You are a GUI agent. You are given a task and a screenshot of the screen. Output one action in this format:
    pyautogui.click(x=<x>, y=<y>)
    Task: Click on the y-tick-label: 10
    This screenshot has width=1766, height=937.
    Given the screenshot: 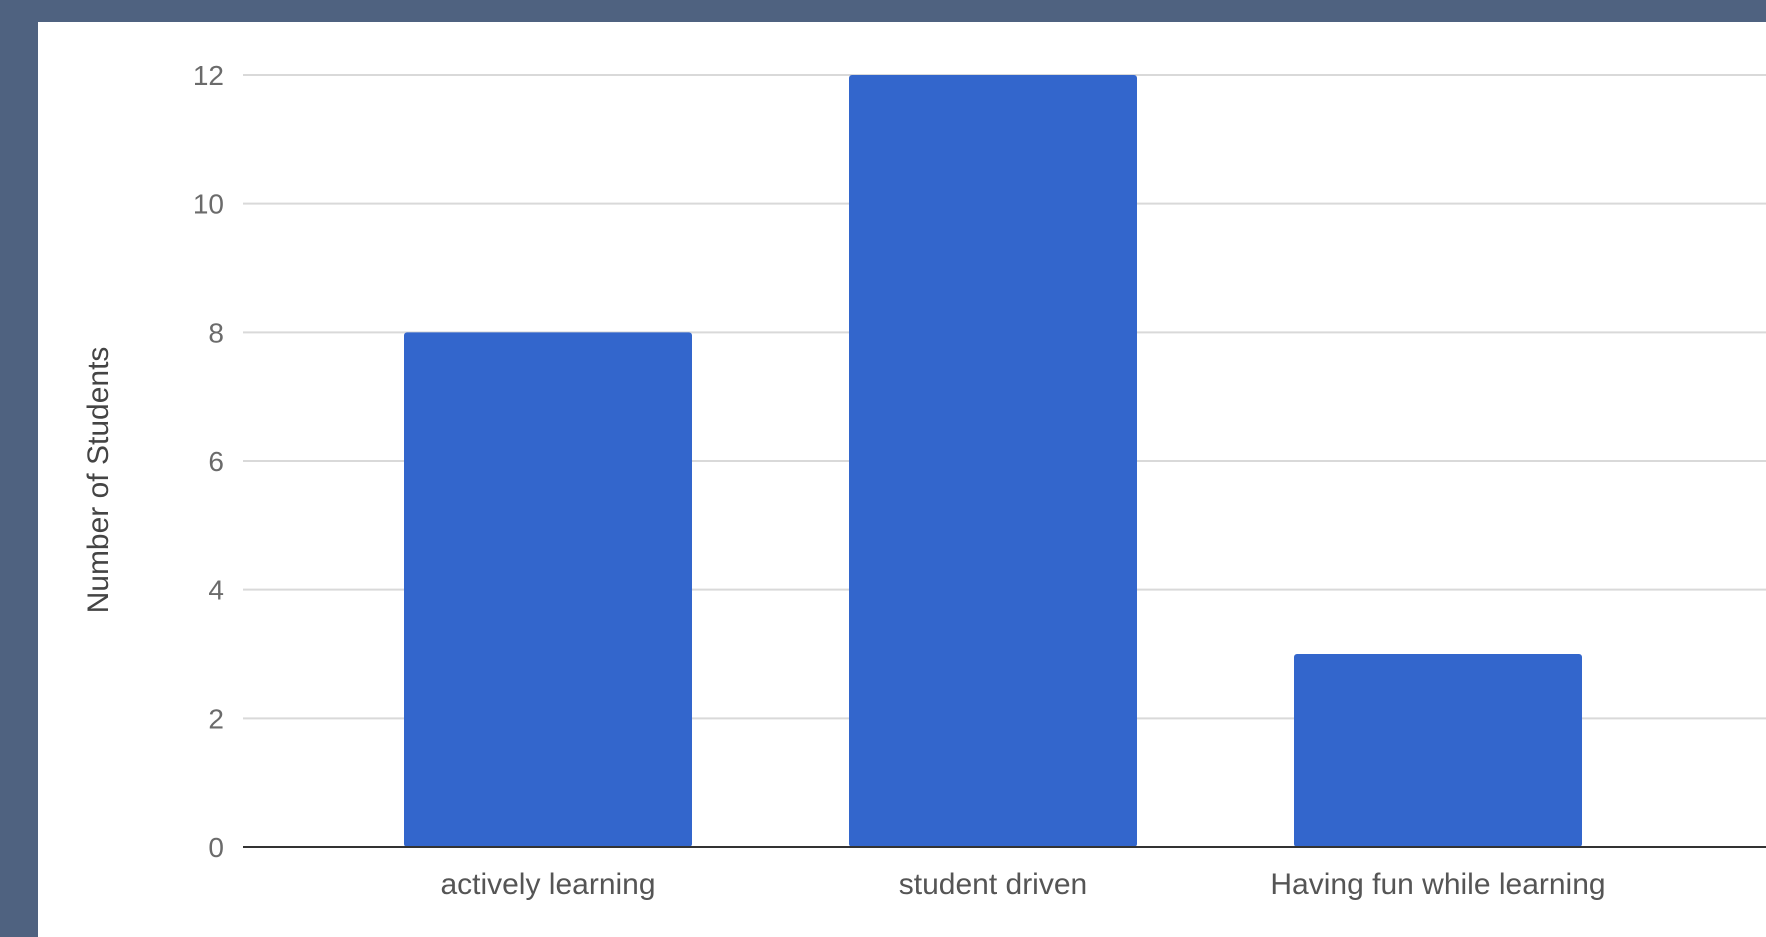 What is the action you would take?
    pyautogui.click(x=208, y=204)
    